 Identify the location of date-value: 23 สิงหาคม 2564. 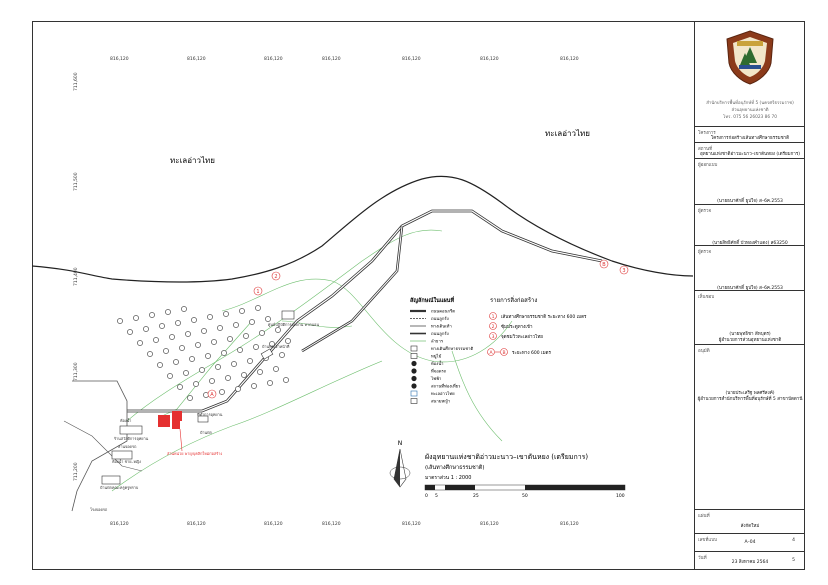
(750, 562).